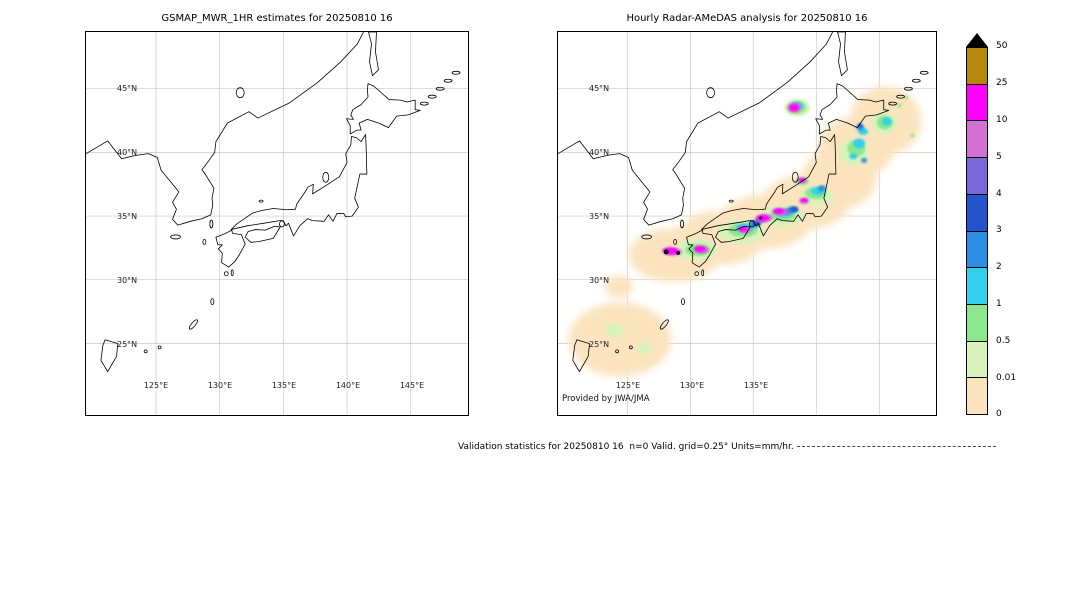 This screenshot has width=1080, height=612. What do you see at coordinates (1002, 83) in the screenshot?
I see `colorbar-tick-25: 25` at bounding box center [1002, 83].